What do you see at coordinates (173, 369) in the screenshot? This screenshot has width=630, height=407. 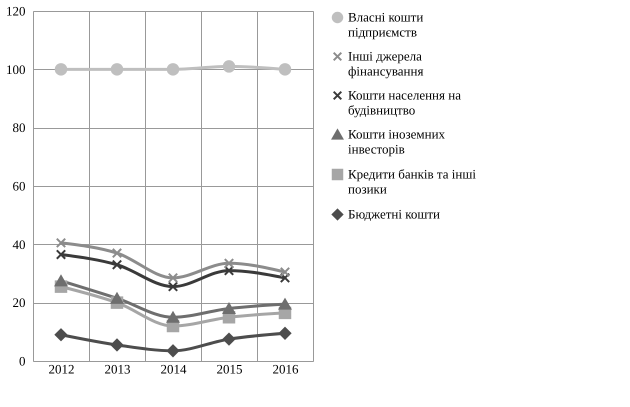 I see `x-tick-label: 2014` at bounding box center [173, 369].